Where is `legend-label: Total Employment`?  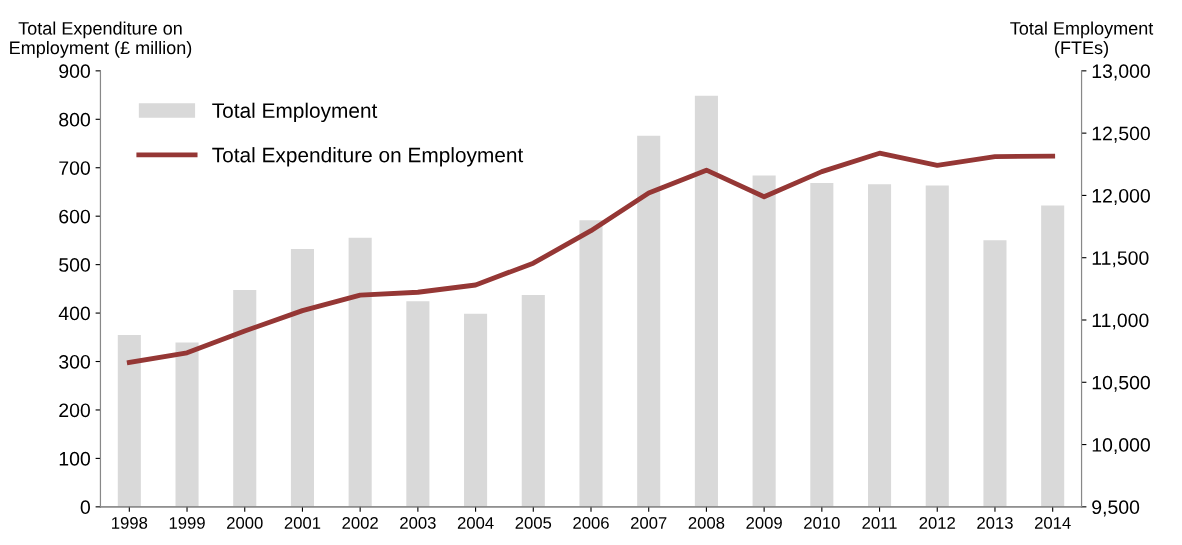 legend-label: Total Employment is located at coordinates (295, 112).